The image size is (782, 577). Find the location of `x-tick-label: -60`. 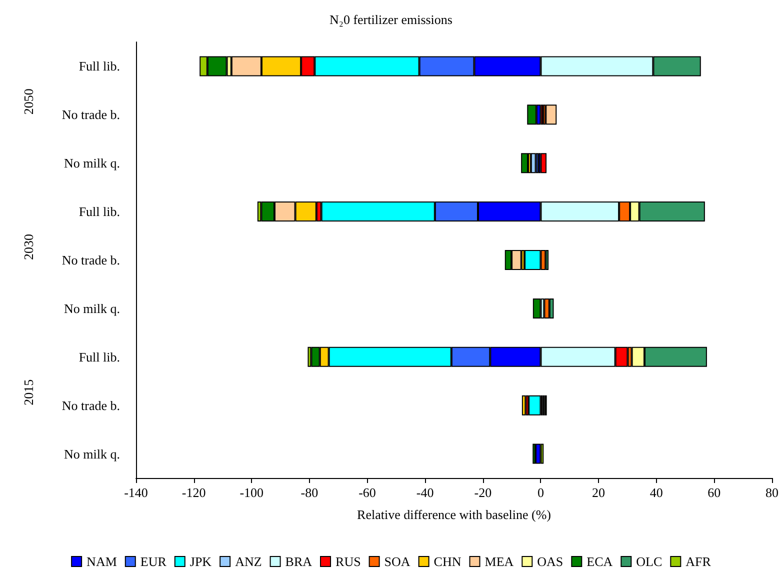

x-tick-label: -60 is located at coordinates (367, 492).